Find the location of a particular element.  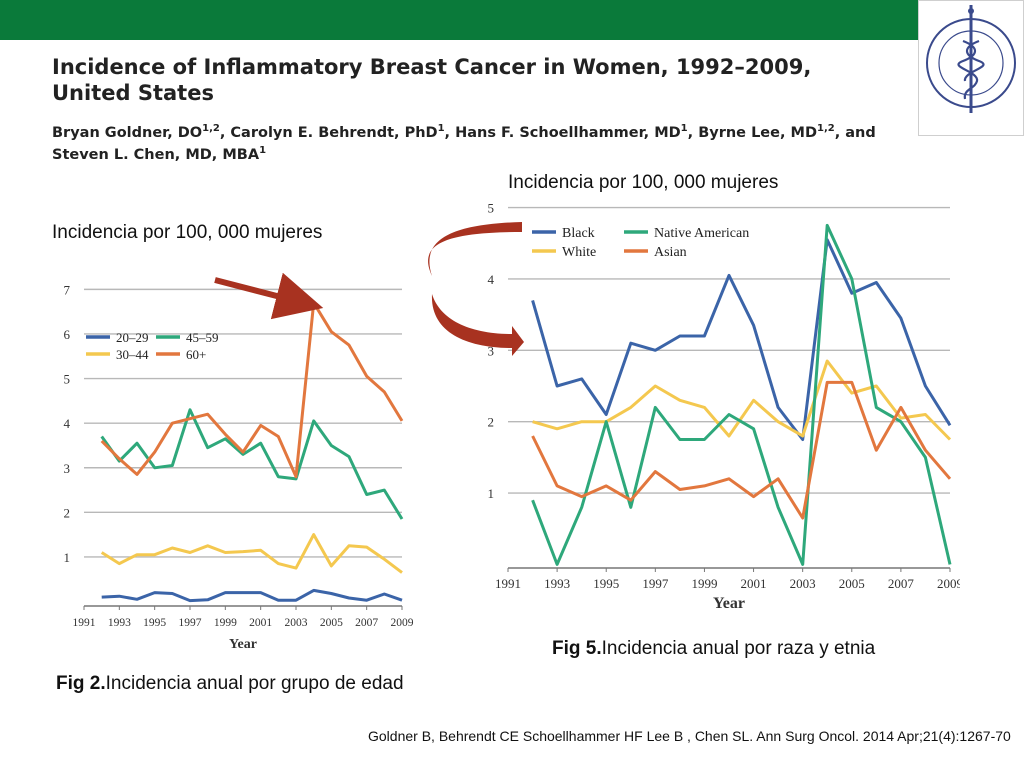

legend-label: 45–59 is located at coordinates (202, 337).